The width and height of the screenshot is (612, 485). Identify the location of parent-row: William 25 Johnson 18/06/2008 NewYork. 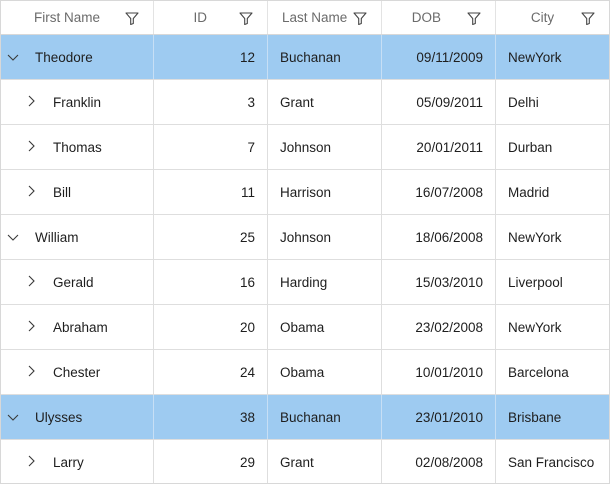
(305, 237).